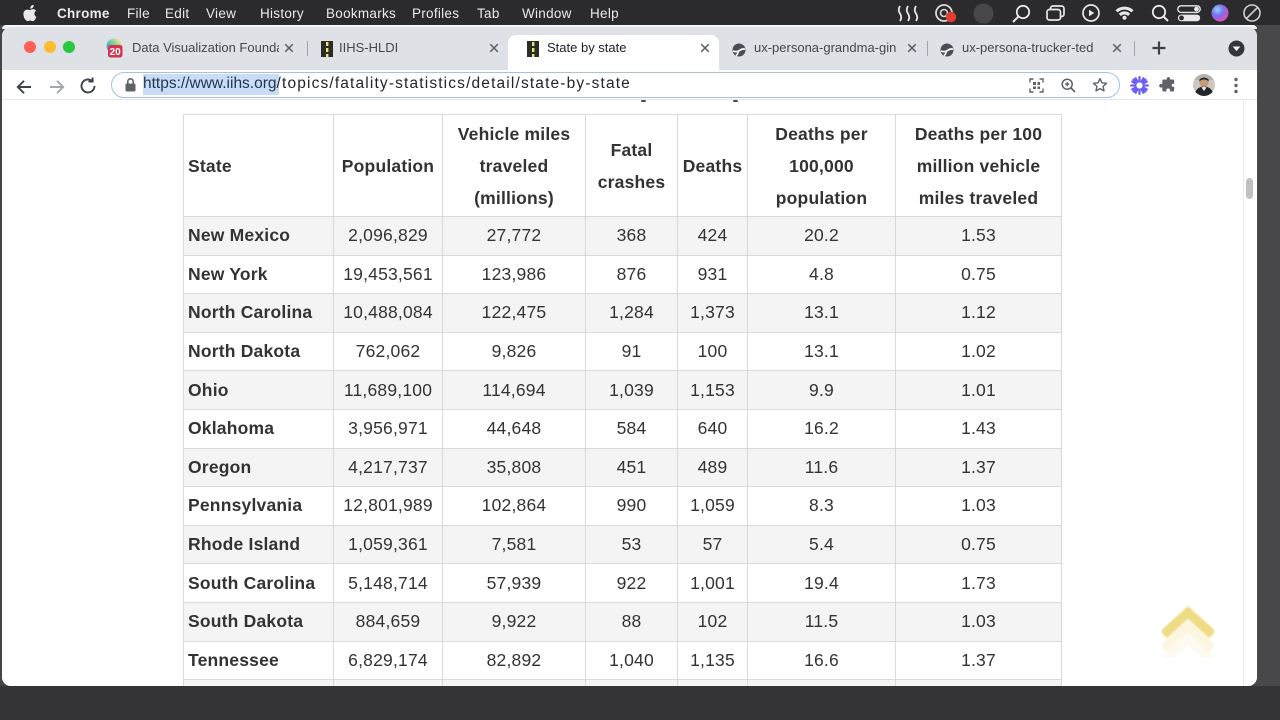 This screenshot has width=1280, height=720. What do you see at coordinates (116, 52) in the screenshot?
I see `svg-text: 20` at bounding box center [116, 52].